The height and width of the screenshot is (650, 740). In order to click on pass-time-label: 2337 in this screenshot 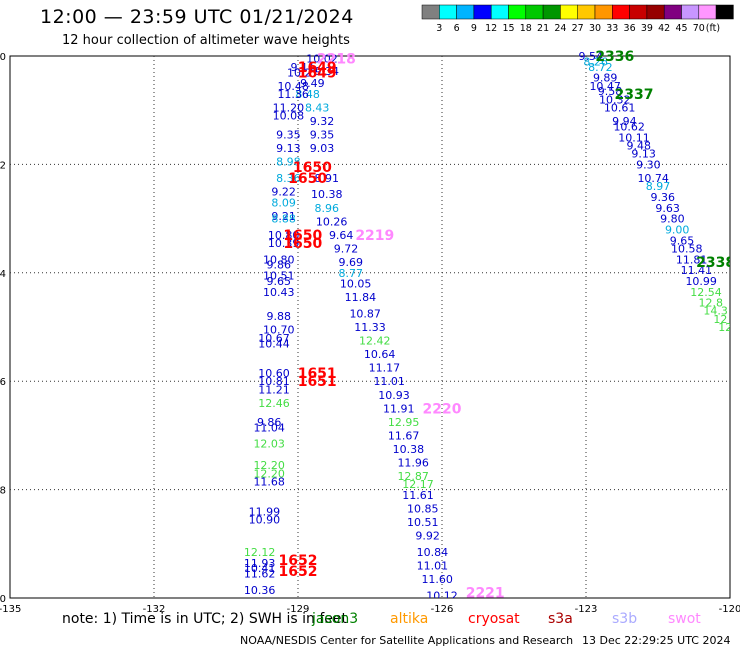, I will do `click(634, 95)`.